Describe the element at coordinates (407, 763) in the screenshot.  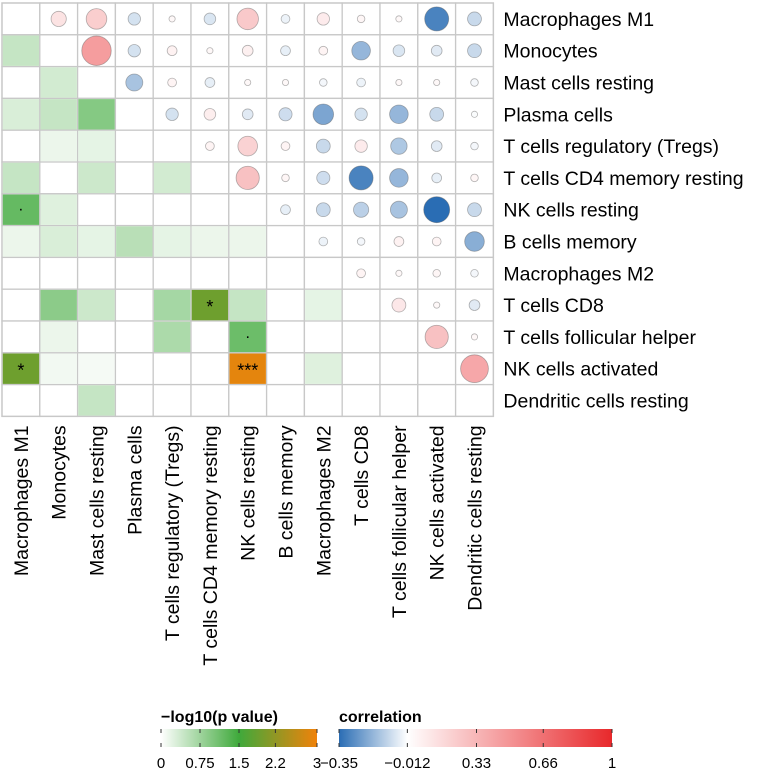
I see `legend-tick-label: −0.012` at that location.